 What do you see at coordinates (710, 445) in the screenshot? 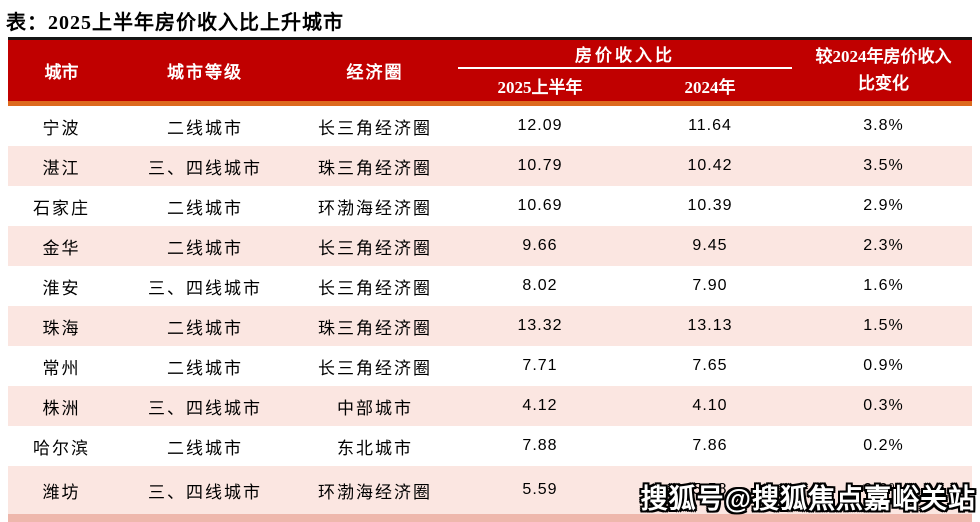
I see `cell-2024: 7.86` at bounding box center [710, 445].